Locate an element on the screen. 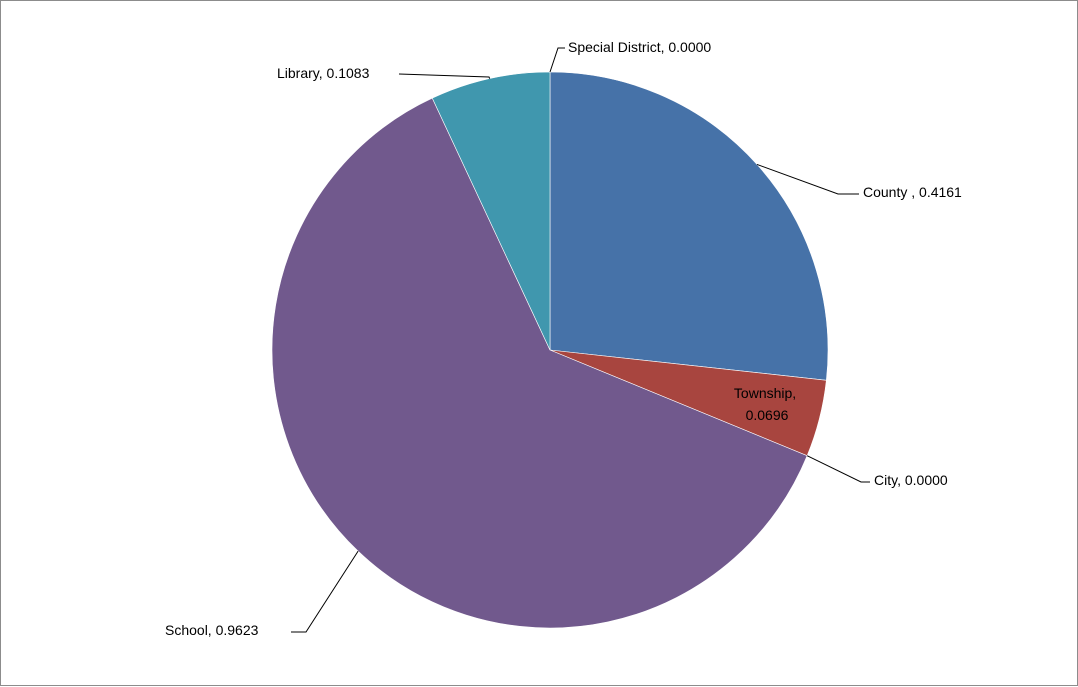 Image resolution: width=1078 pixels, height=687 pixels. data-label-special-district: Special District, 0.0000 is located at coordinates (639, 47).